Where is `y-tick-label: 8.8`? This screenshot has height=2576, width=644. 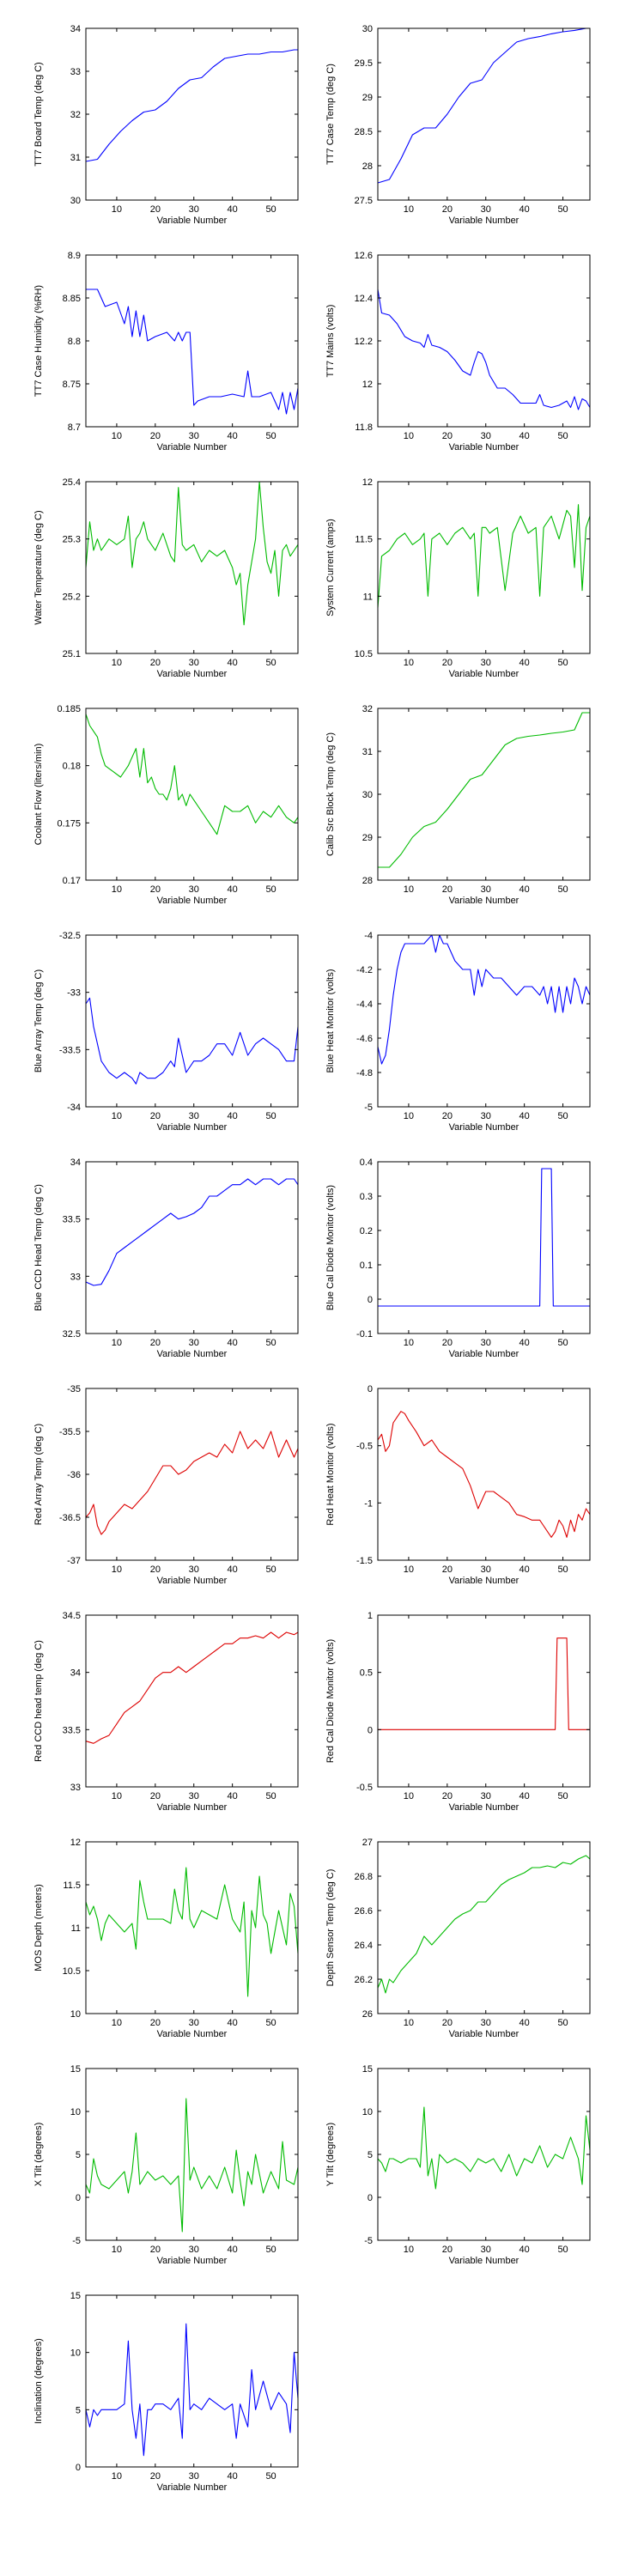
y-tick-label: 8.8 is located at coordinates (74, 342).